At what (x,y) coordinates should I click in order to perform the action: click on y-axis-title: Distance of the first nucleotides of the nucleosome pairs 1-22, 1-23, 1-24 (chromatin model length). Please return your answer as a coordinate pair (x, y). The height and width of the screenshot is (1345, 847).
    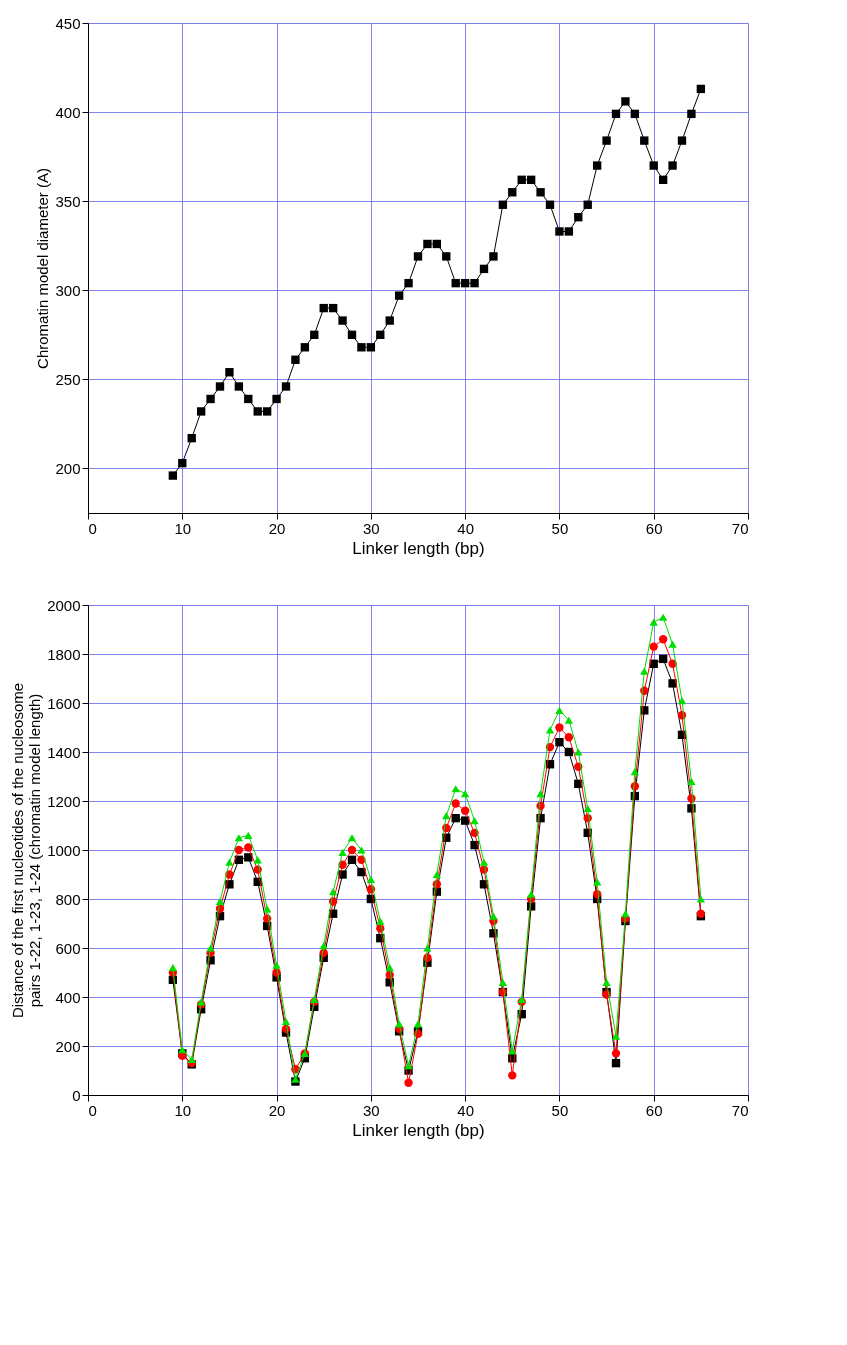
    Looking at the image, I should click on (26, 850).